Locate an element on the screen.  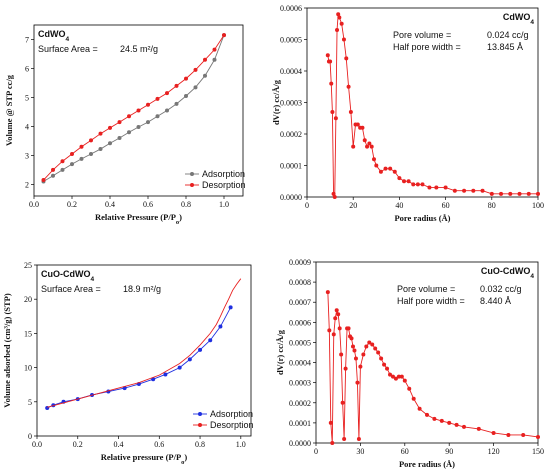
p4-y-tick-label: 0.0009 is located at coordinates (300, 262).